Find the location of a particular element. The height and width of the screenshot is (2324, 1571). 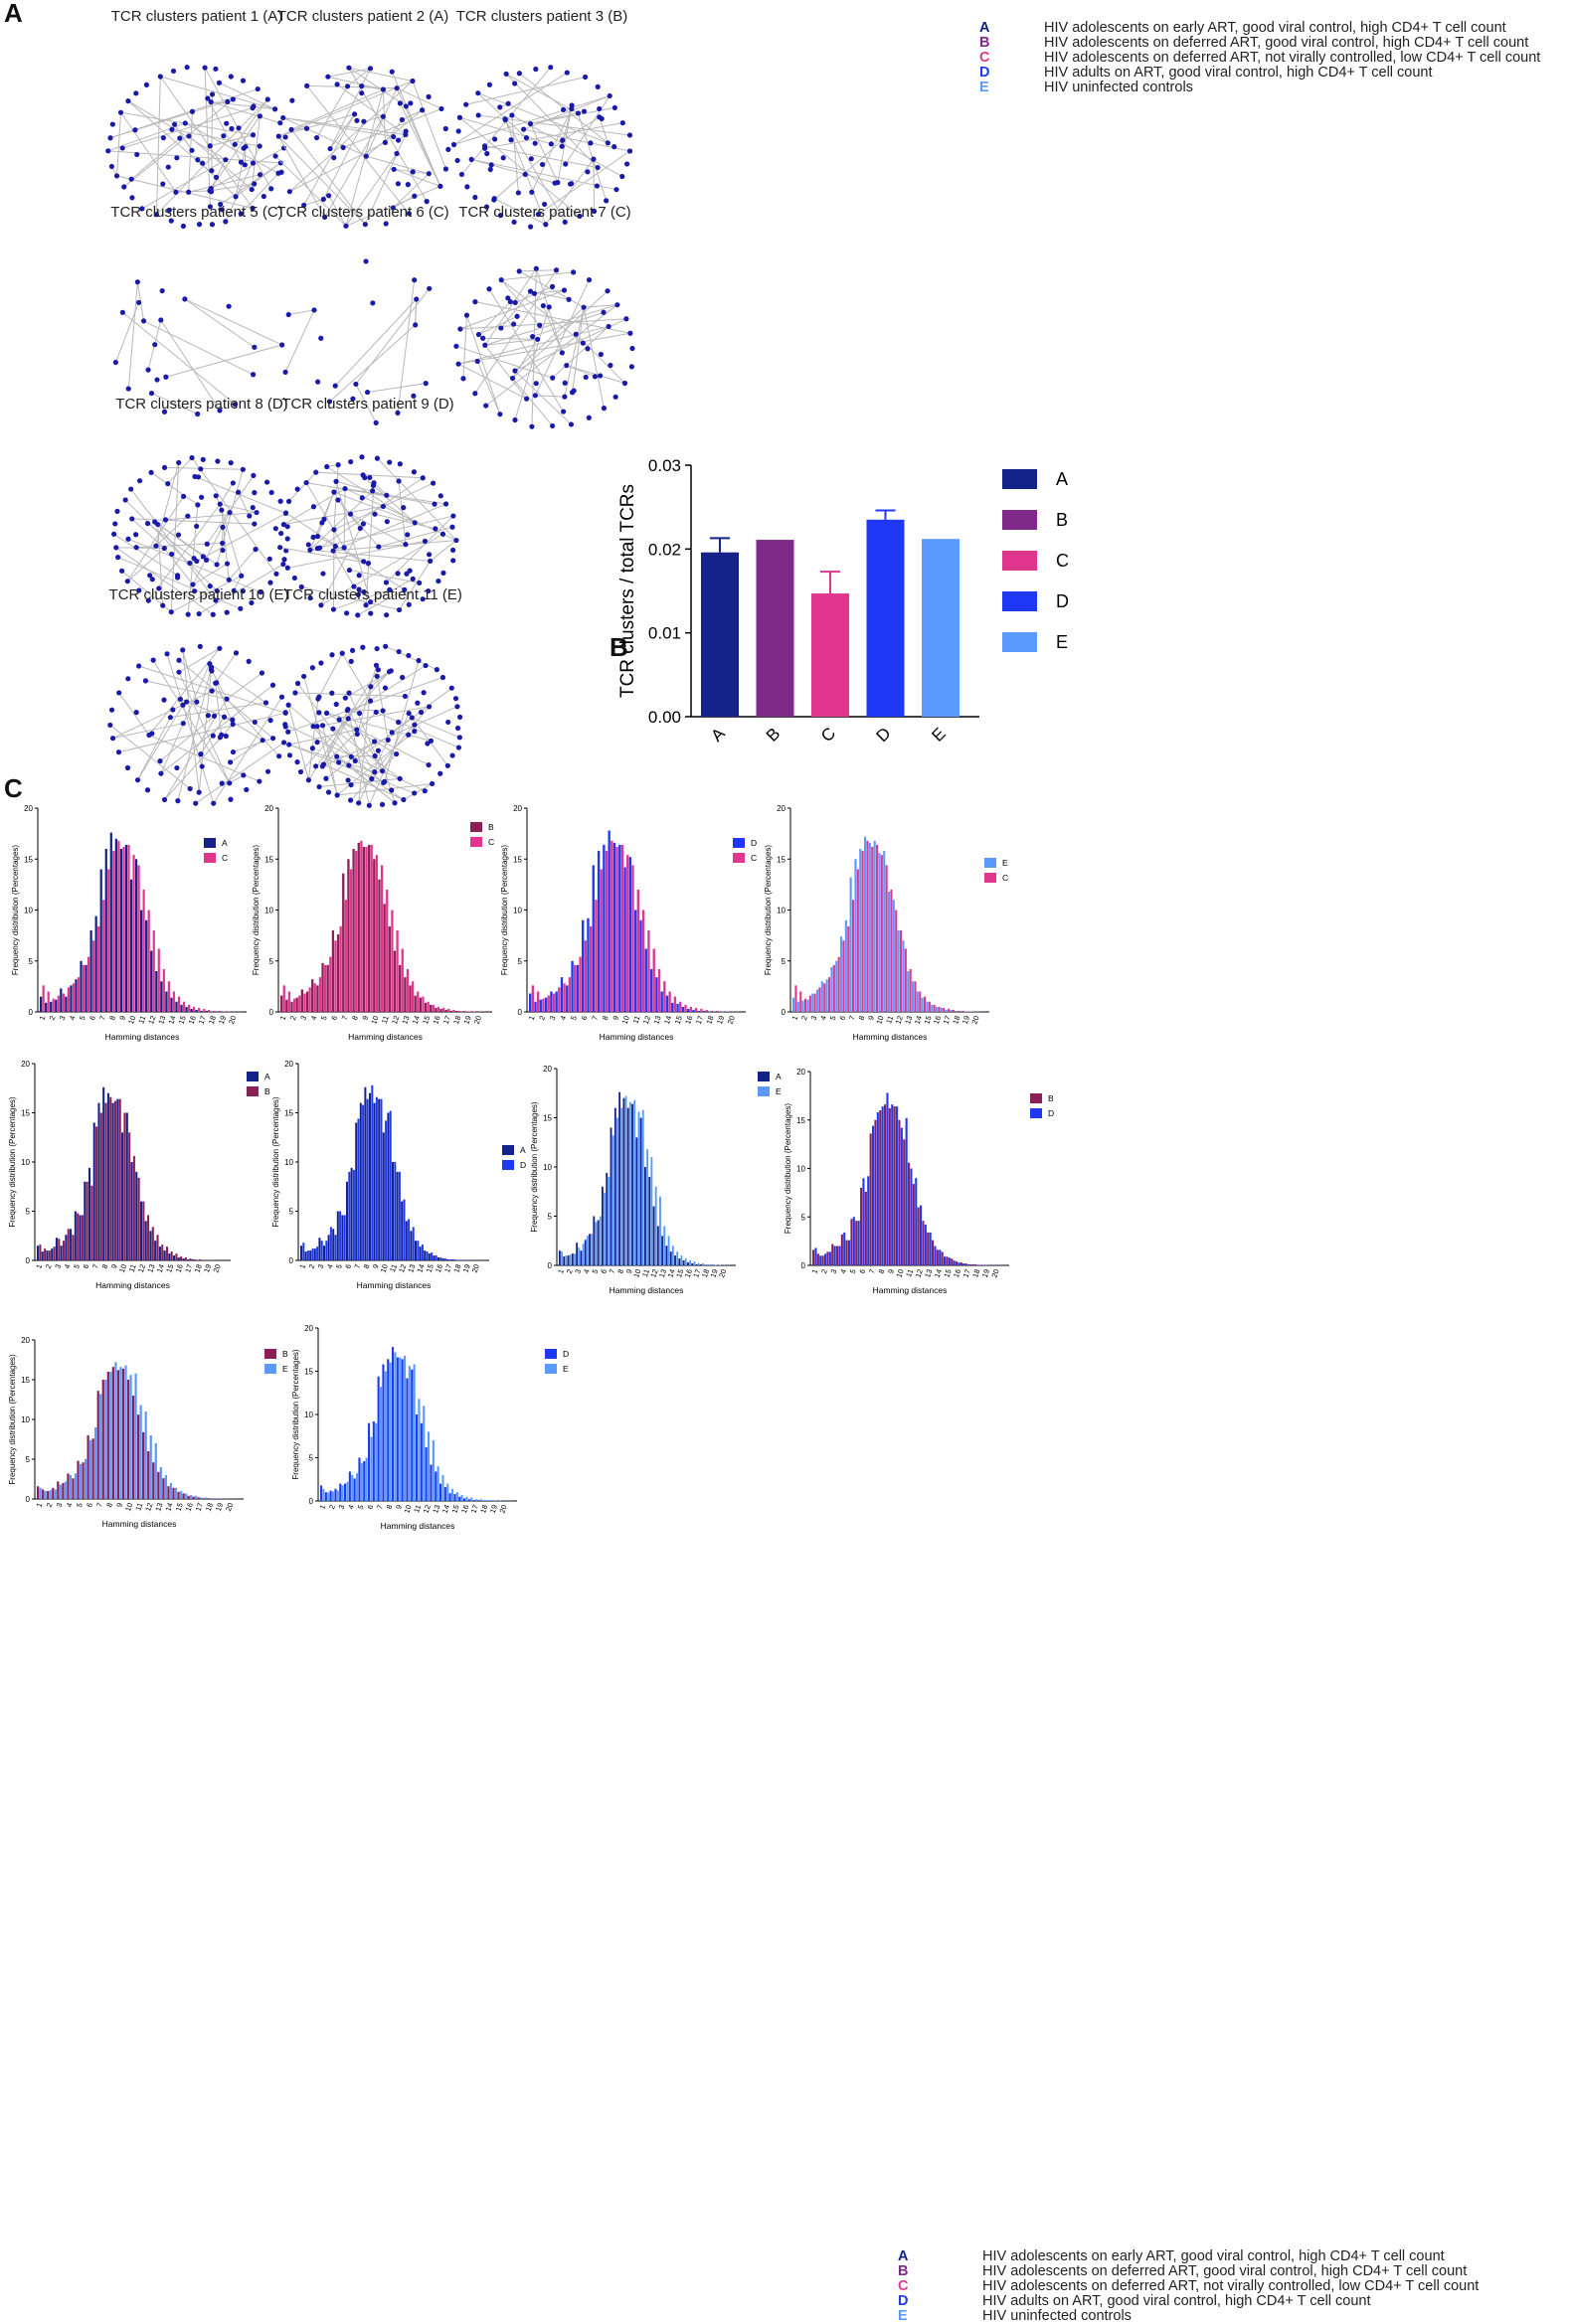

x-tick-label: 11 is located at coordinates (635, 1020).